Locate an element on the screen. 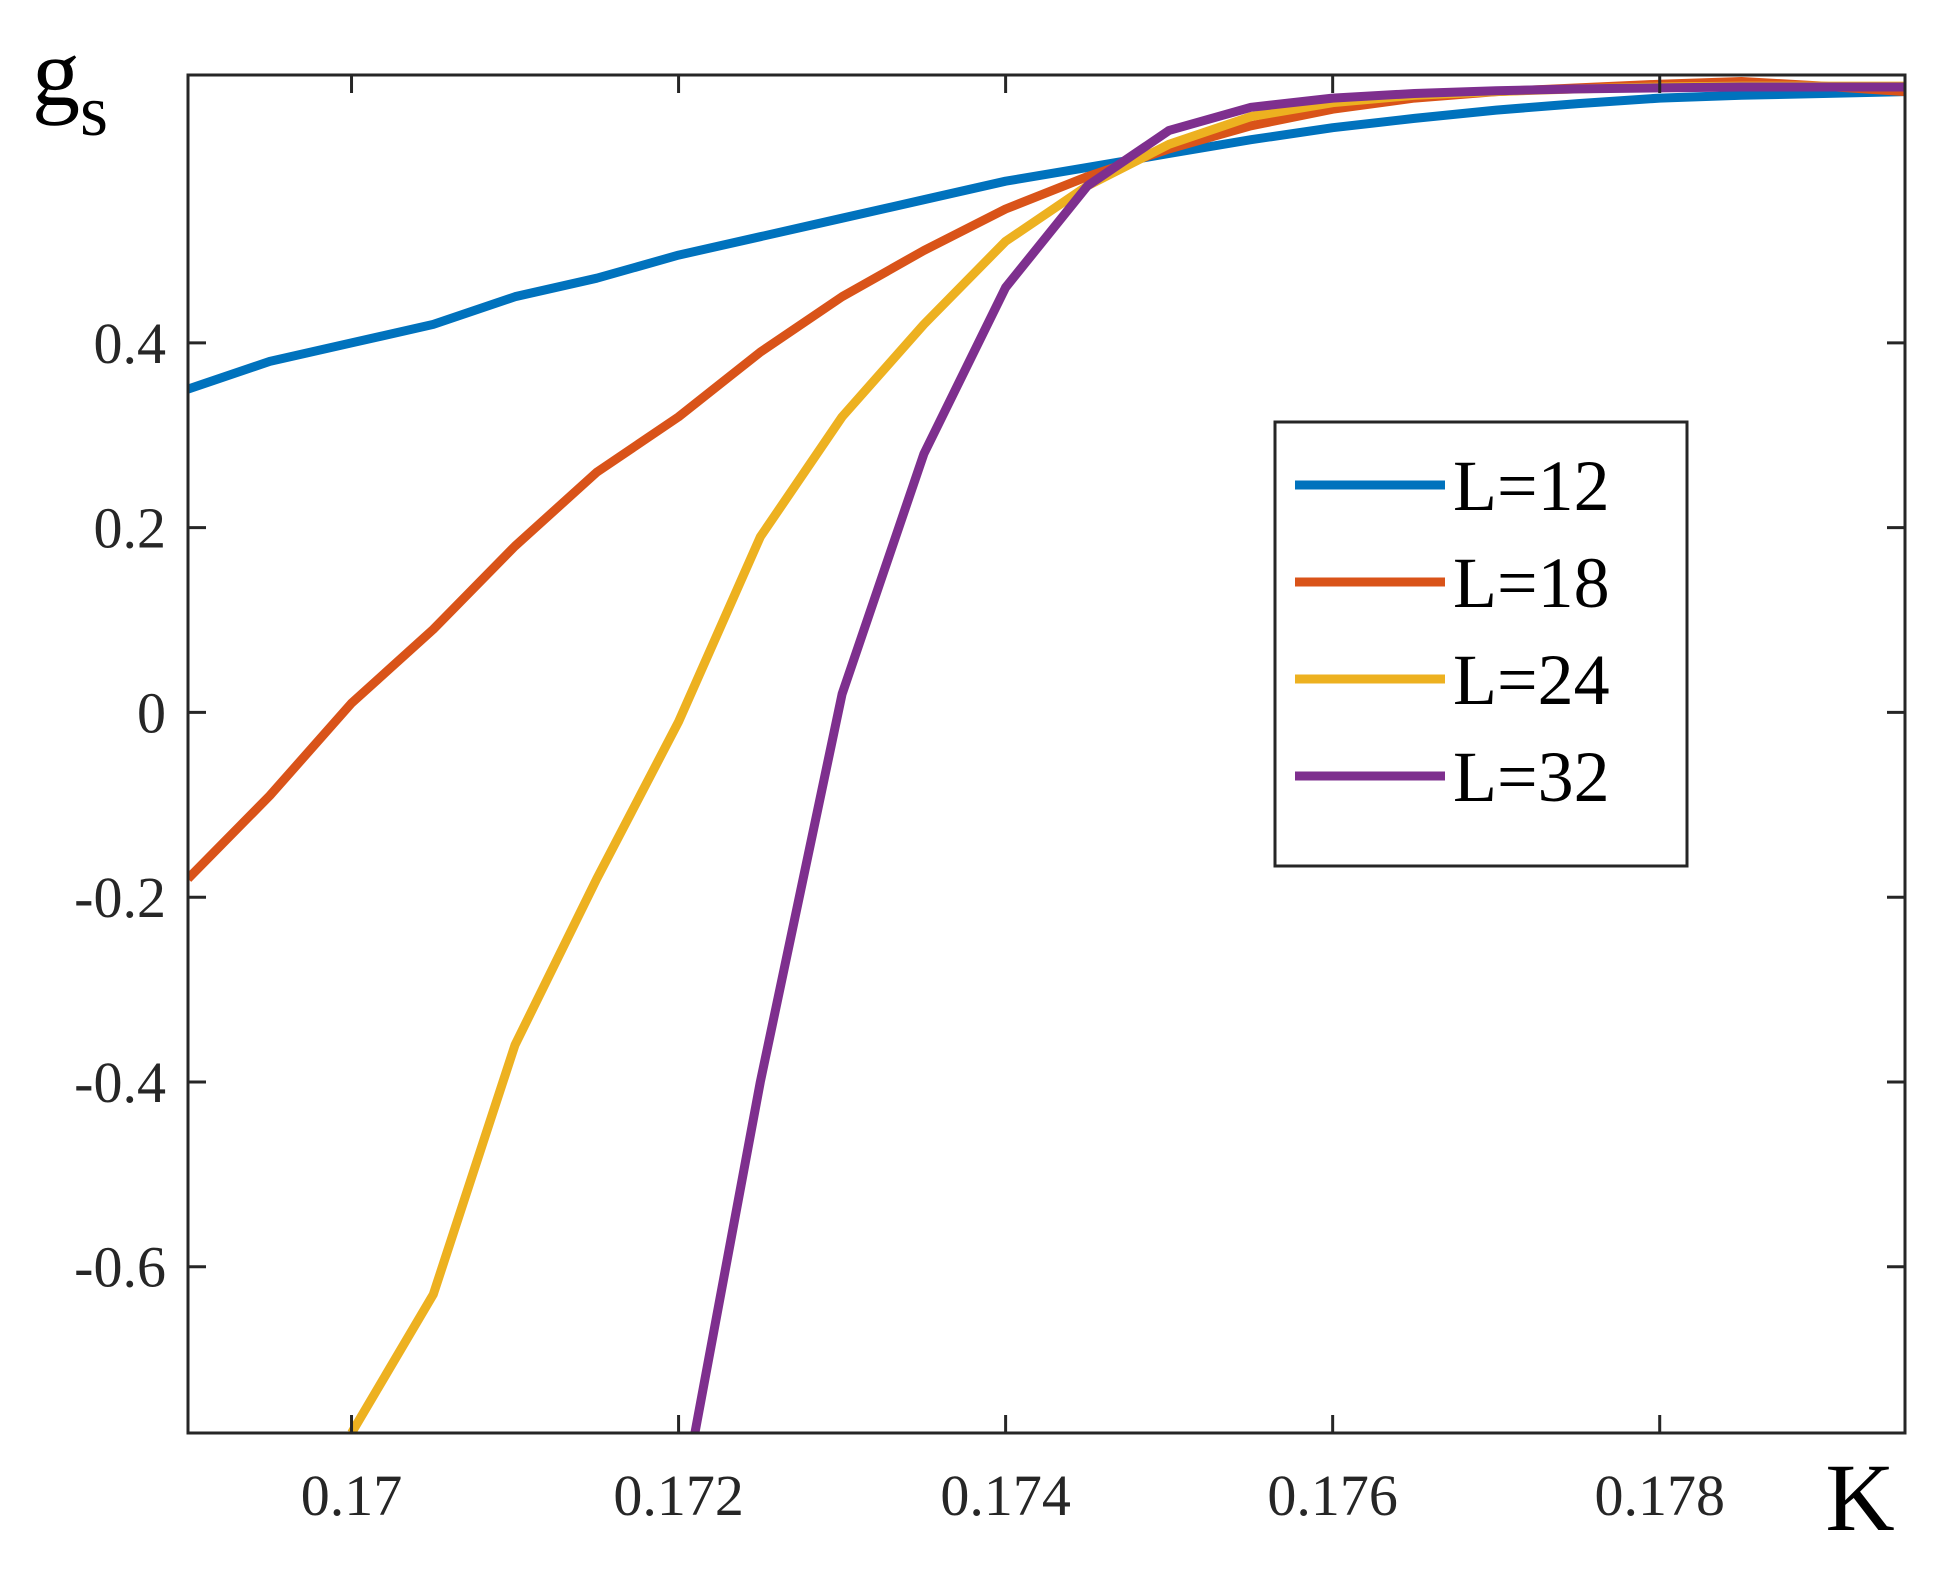  x-axis-label: K is located at coordinates (1859, 1497).